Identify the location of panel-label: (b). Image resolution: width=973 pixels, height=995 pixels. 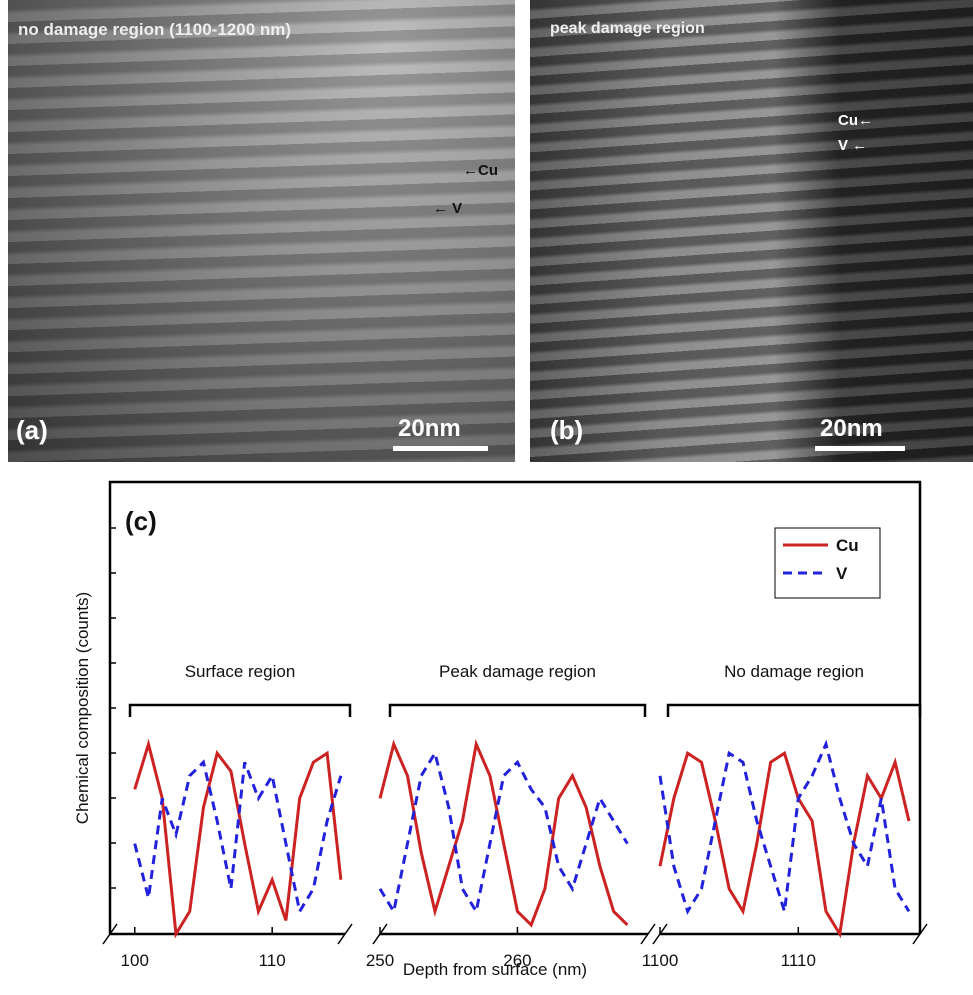
(567, 430).